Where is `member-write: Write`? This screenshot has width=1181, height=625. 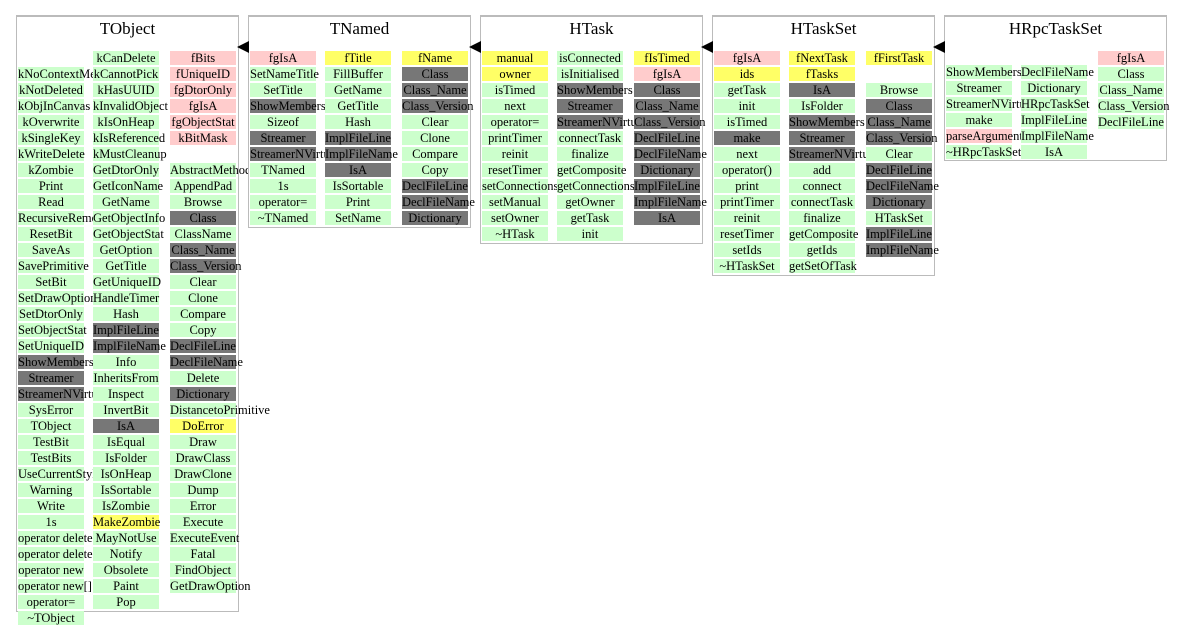 member-write: Write is located at coordinates (51, 506).